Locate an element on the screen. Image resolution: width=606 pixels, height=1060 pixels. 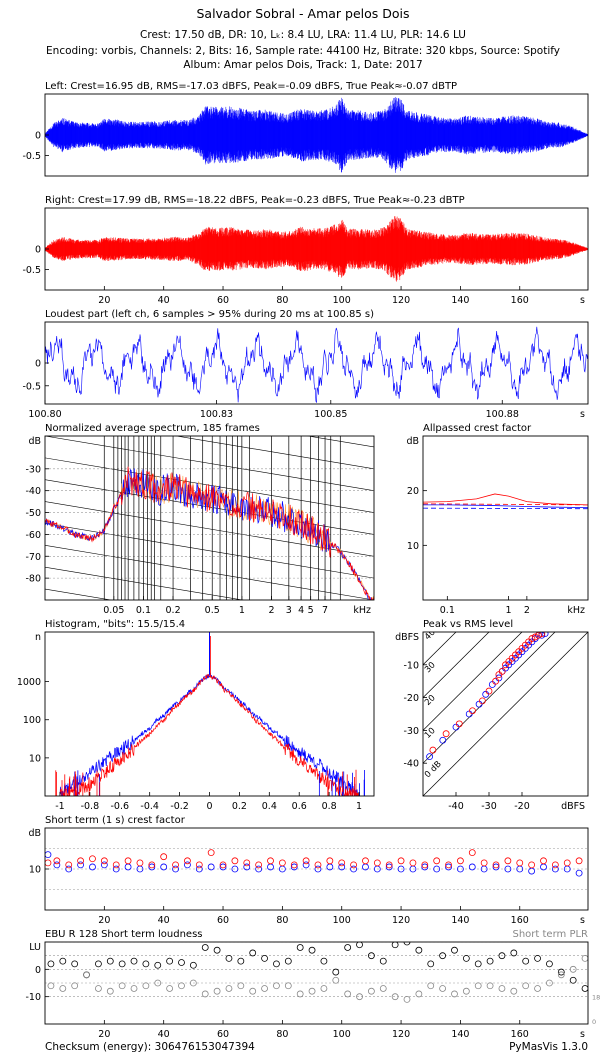
crest-ylabel: dB is located at coordinates (412, 441).